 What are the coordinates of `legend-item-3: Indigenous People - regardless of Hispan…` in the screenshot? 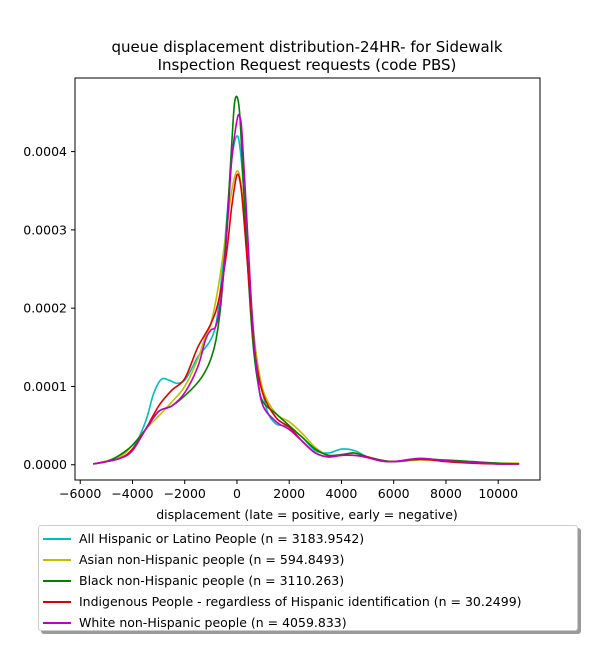 It's located at (308, 601).